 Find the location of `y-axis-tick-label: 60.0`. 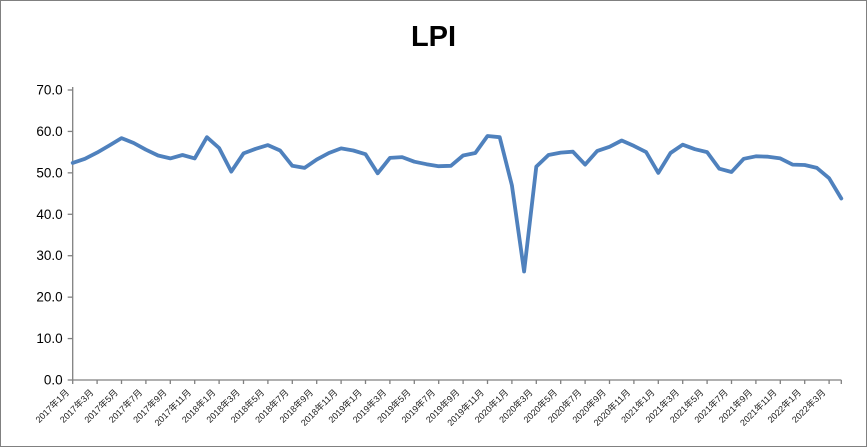

y-axis-tick-label: 60.0 is located at coordinates (49, 131).